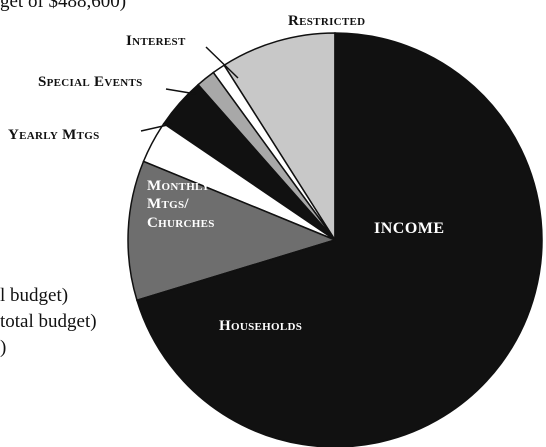  Describe the element at coordinates (181, 91) in the screenshot. I see `leader-special-events` at that location.